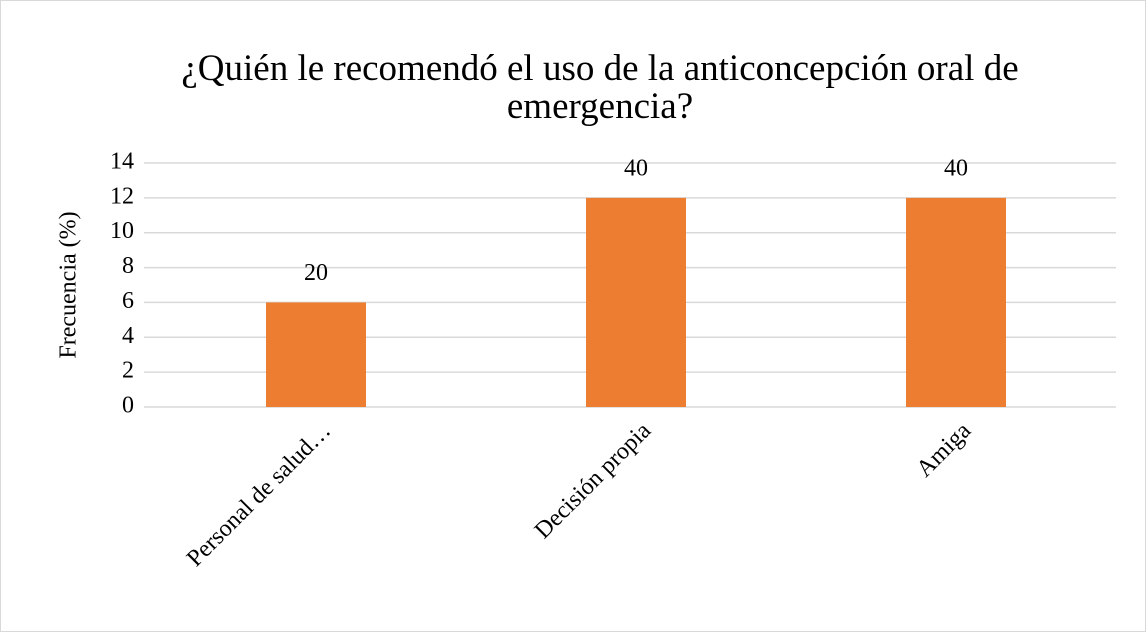 The image size is (1146, 632). What do you see at coordinates (128, 336) in the screenshot?
I see `y-tick-label: 4` at bounding box center [128, 336].